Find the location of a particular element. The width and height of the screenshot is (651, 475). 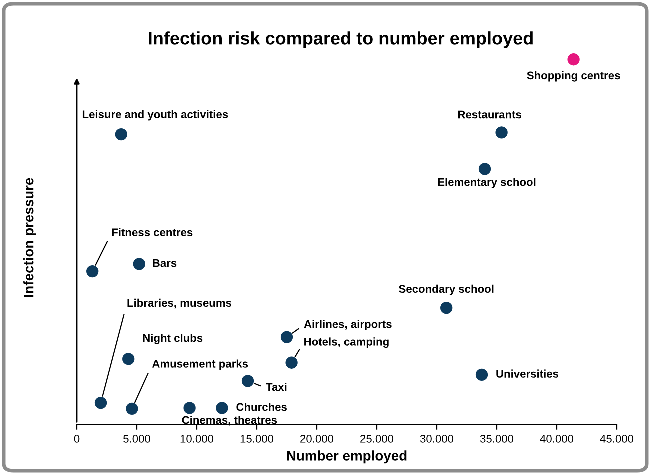

annotation: Elementary school is located at coordinates (487, 183).